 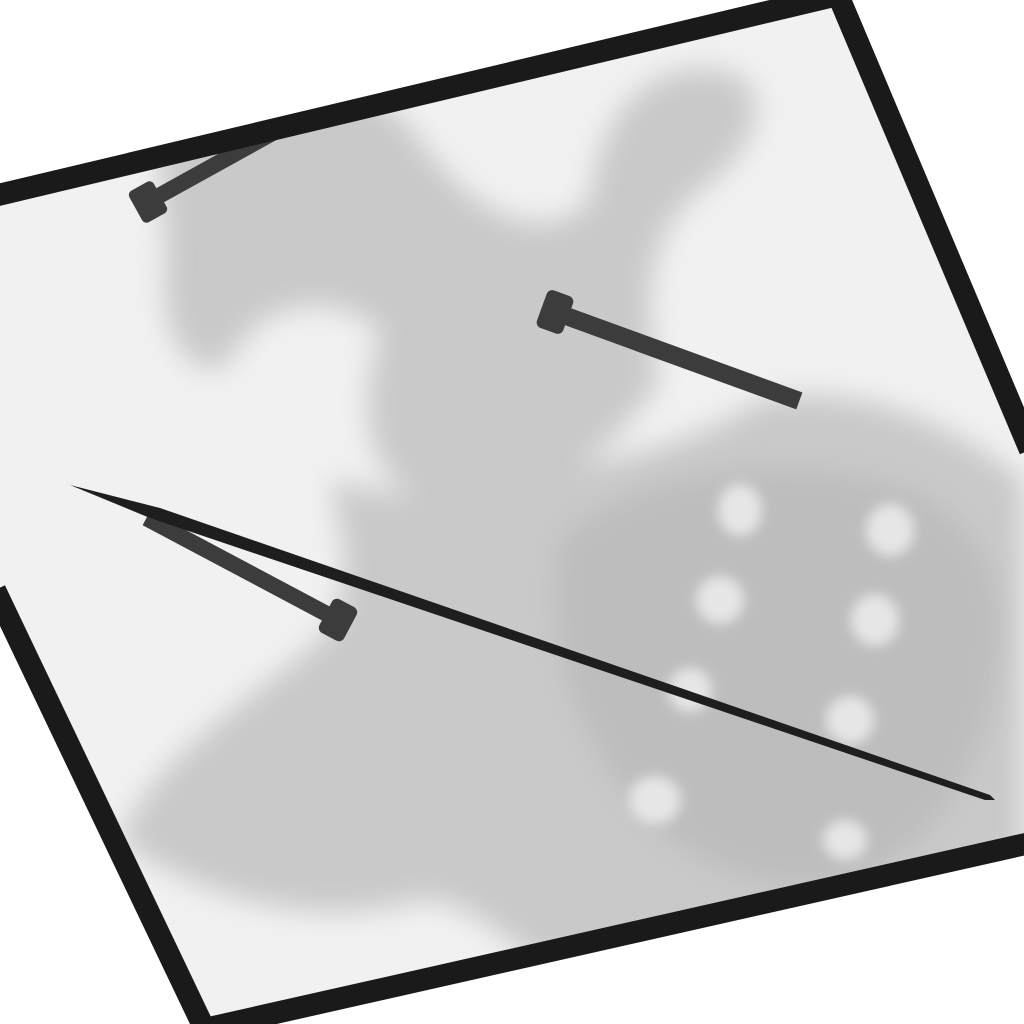 What do you see at coordinates (771, 672) in the screenshot?
I see `foramina` at bounding box center [771, 672].